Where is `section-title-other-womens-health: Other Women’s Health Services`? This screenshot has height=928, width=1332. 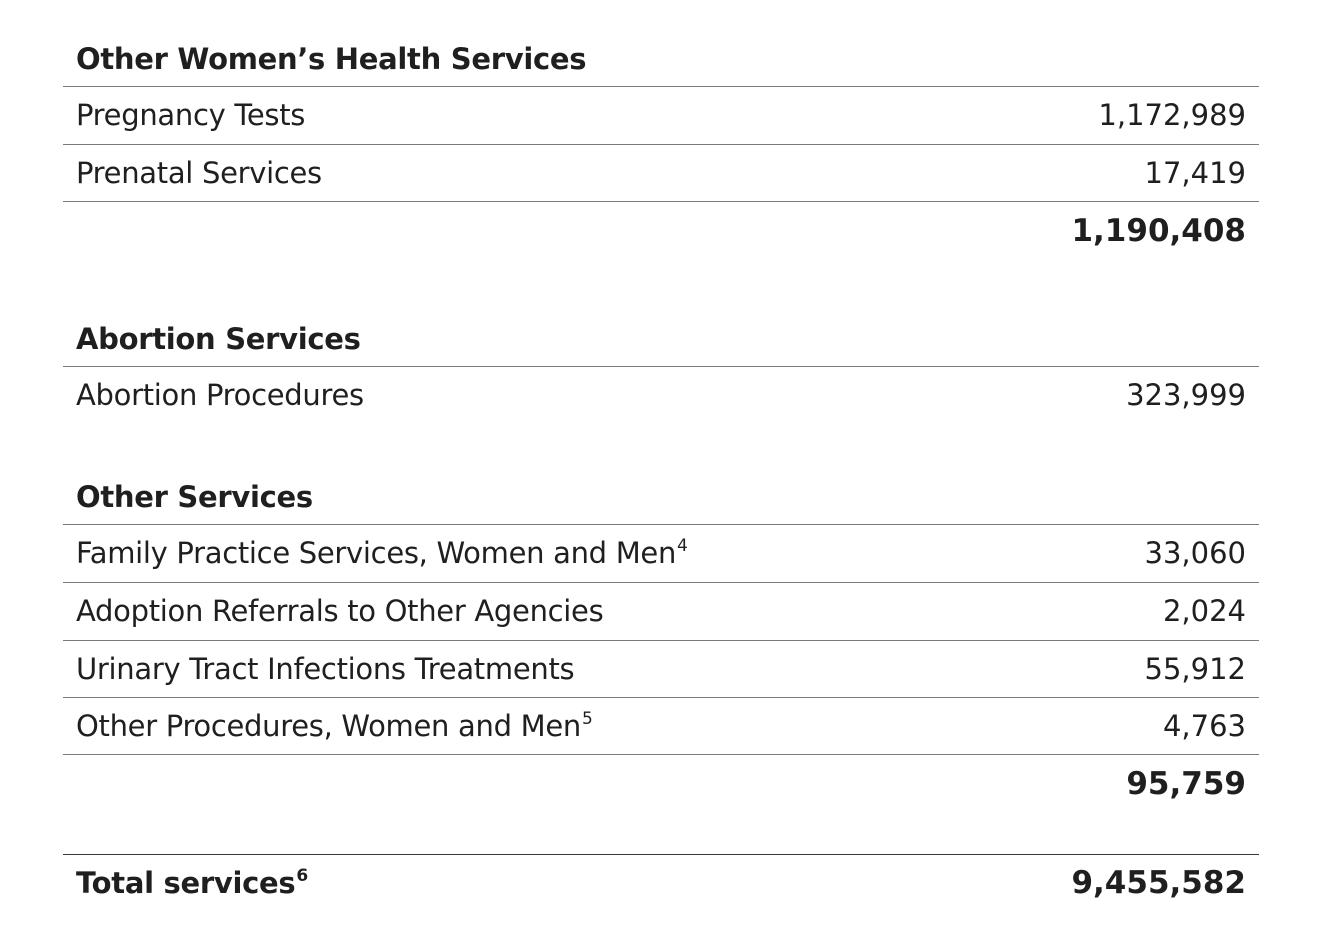
section-title-other-womens-health: Other Women’s Health Services is located at coordinates (331, 59).